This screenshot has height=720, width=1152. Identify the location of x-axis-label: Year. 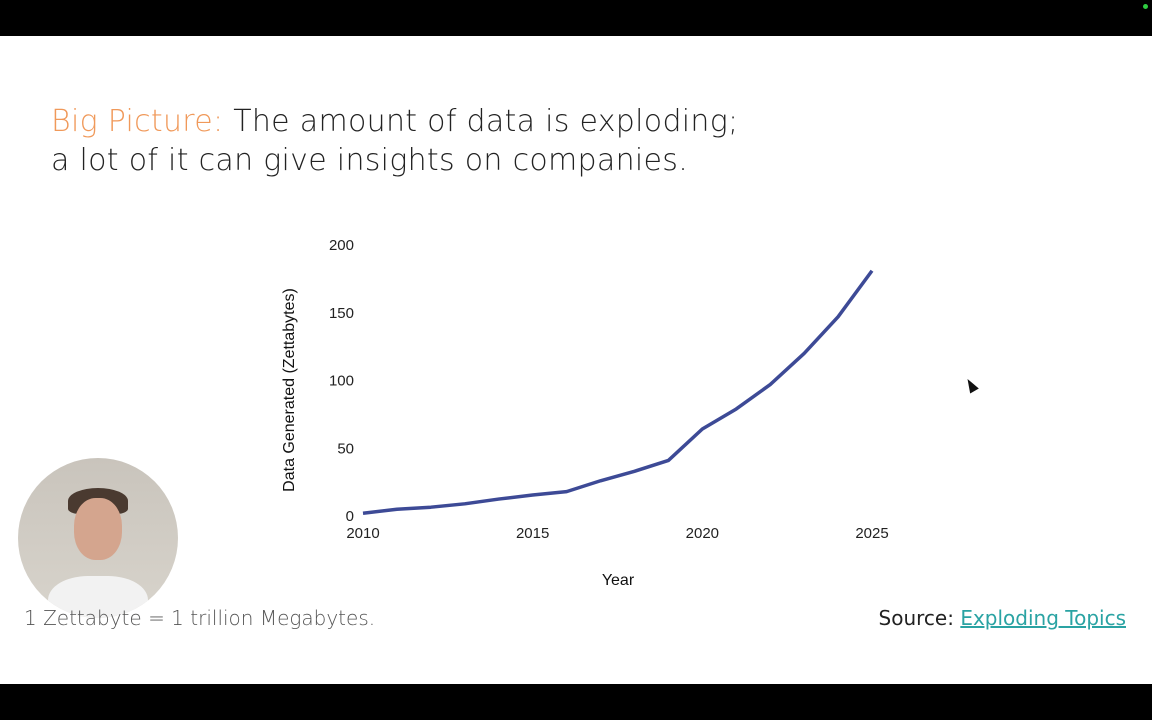
(618, 580).